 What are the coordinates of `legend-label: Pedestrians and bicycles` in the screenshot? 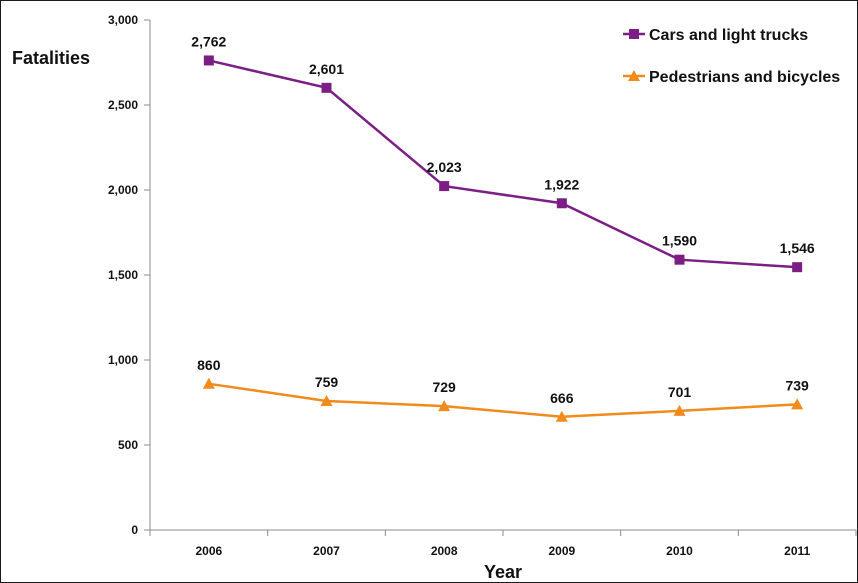 It's located at (744, 77).